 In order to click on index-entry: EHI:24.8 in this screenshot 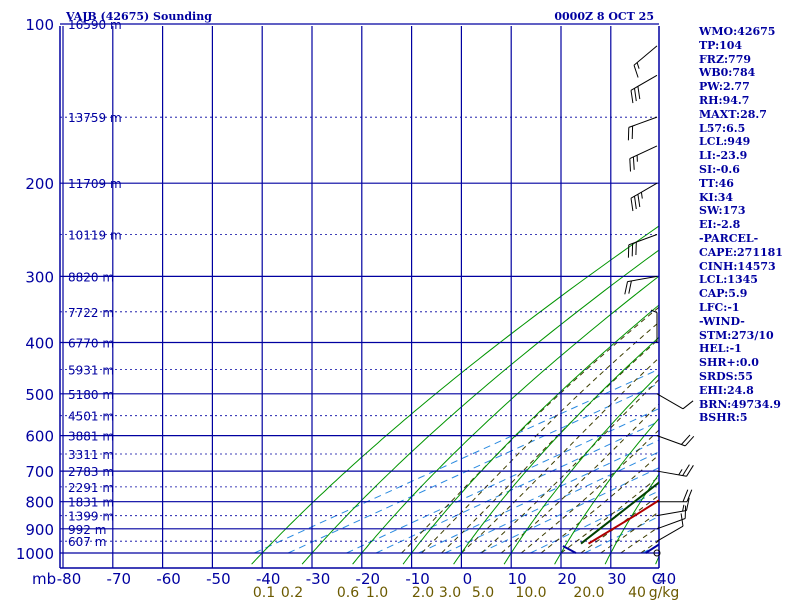, I will do `click(726, 390)`.